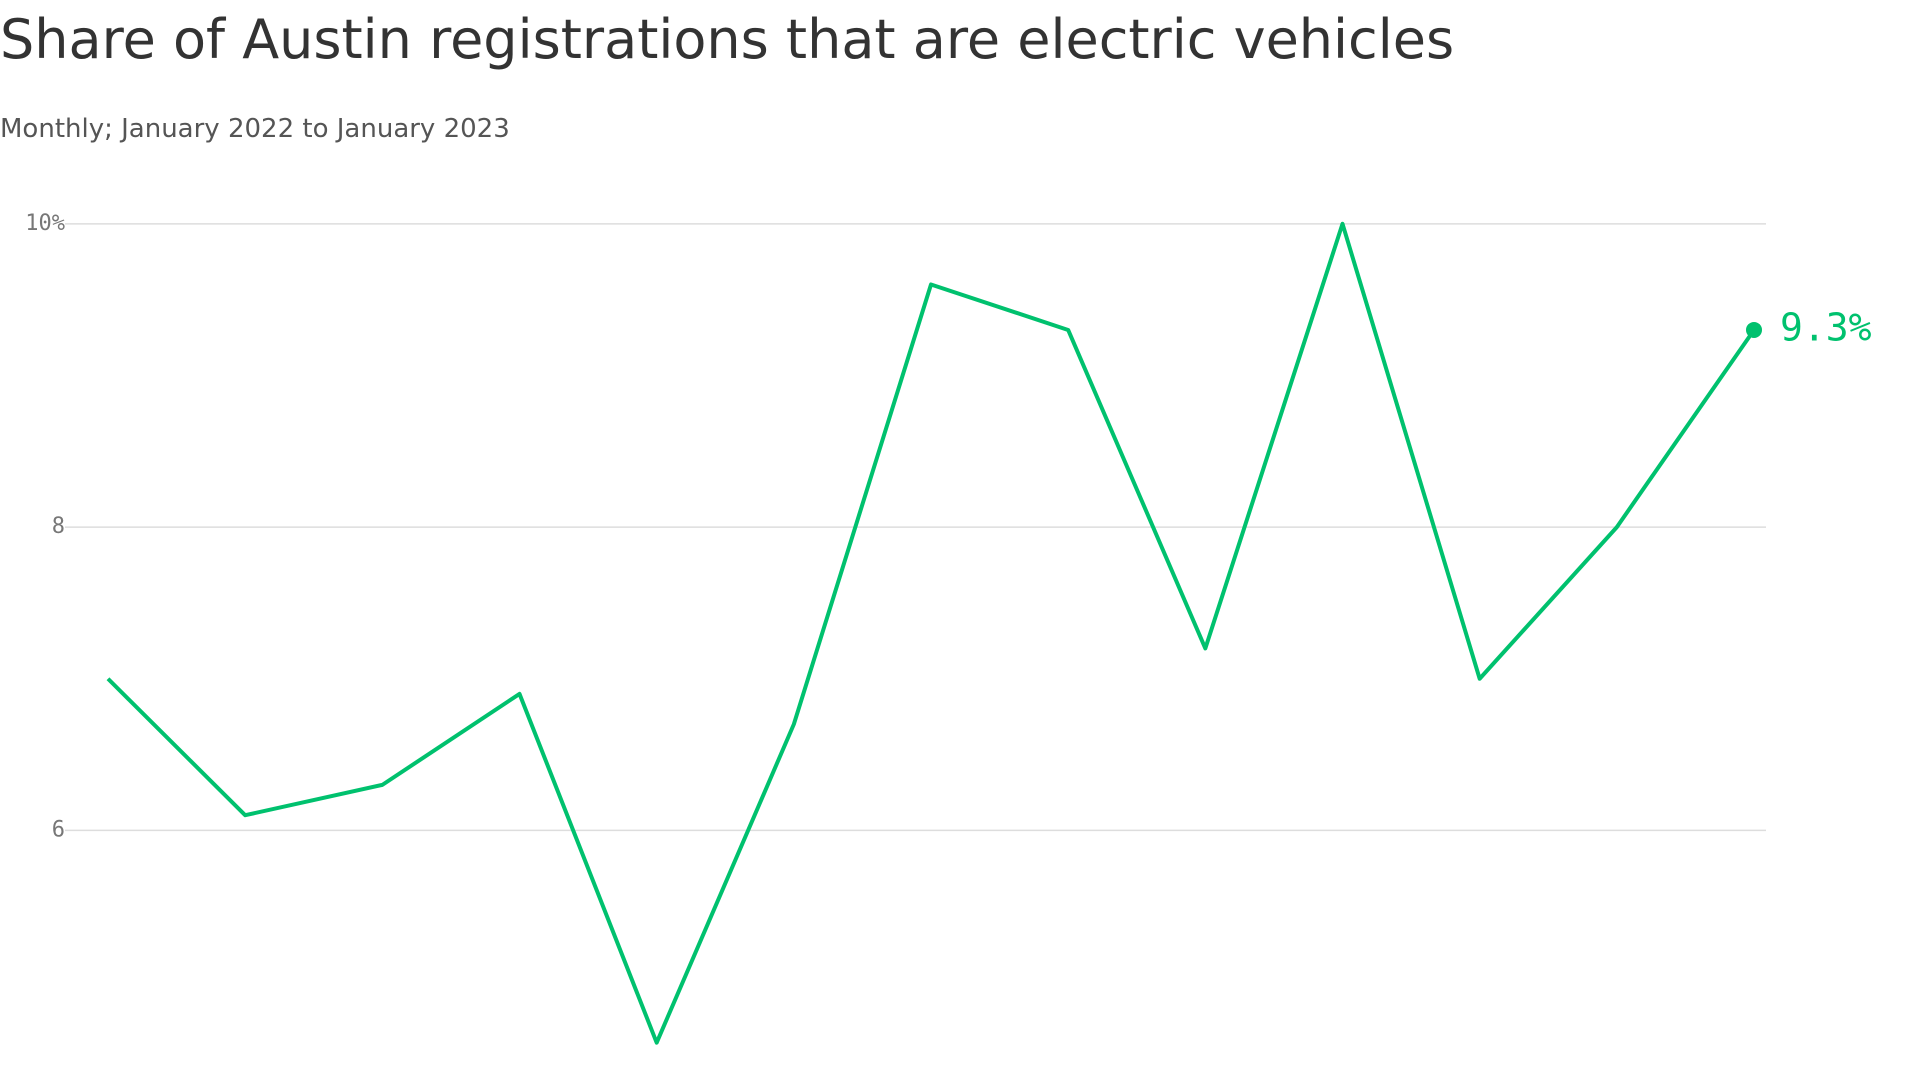 This screenshot has width=1920, height=1080. What do you see at coordinates (45, 223) in the screenshot?
I see `y-tick-label: 10%` at bounding box center [45, 223].